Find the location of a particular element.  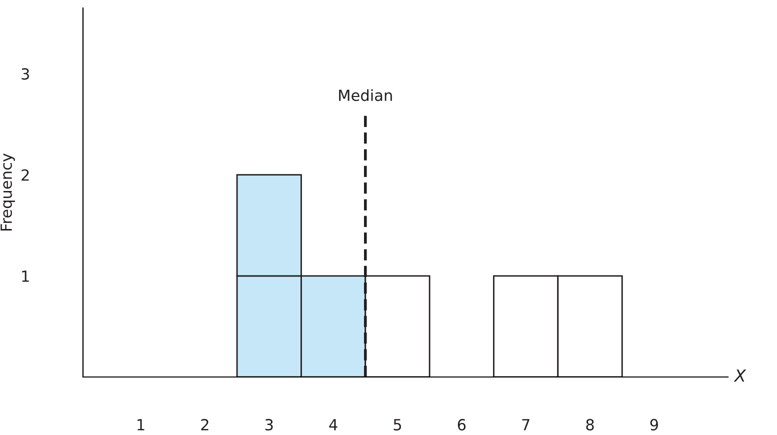

y-tick-label: 3 is located at coordinates (25, 74).